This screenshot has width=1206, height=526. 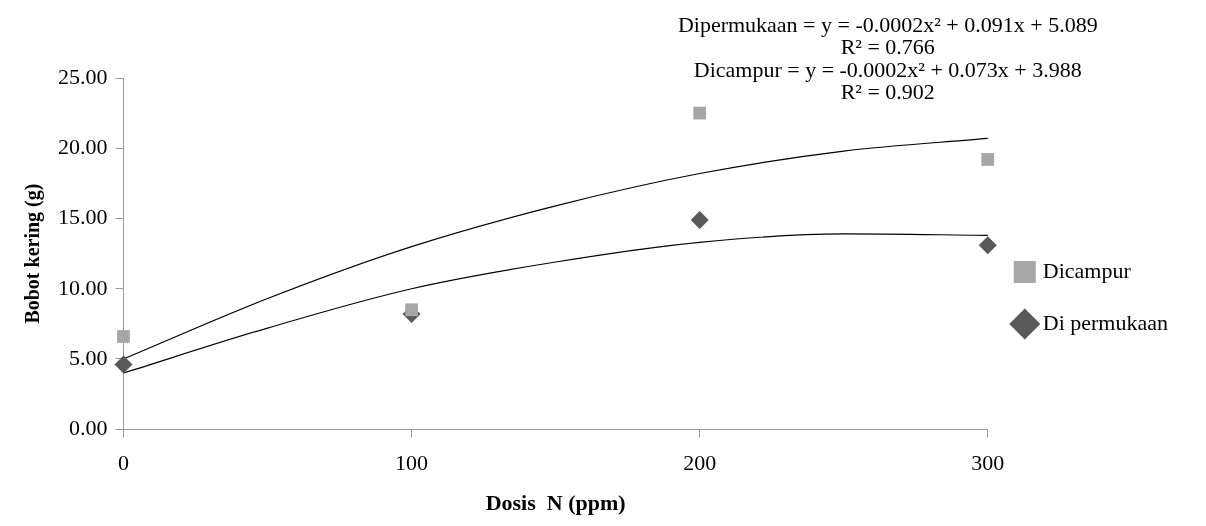 I want to click on x-tick-label: 200, so click(x=700, y=463).